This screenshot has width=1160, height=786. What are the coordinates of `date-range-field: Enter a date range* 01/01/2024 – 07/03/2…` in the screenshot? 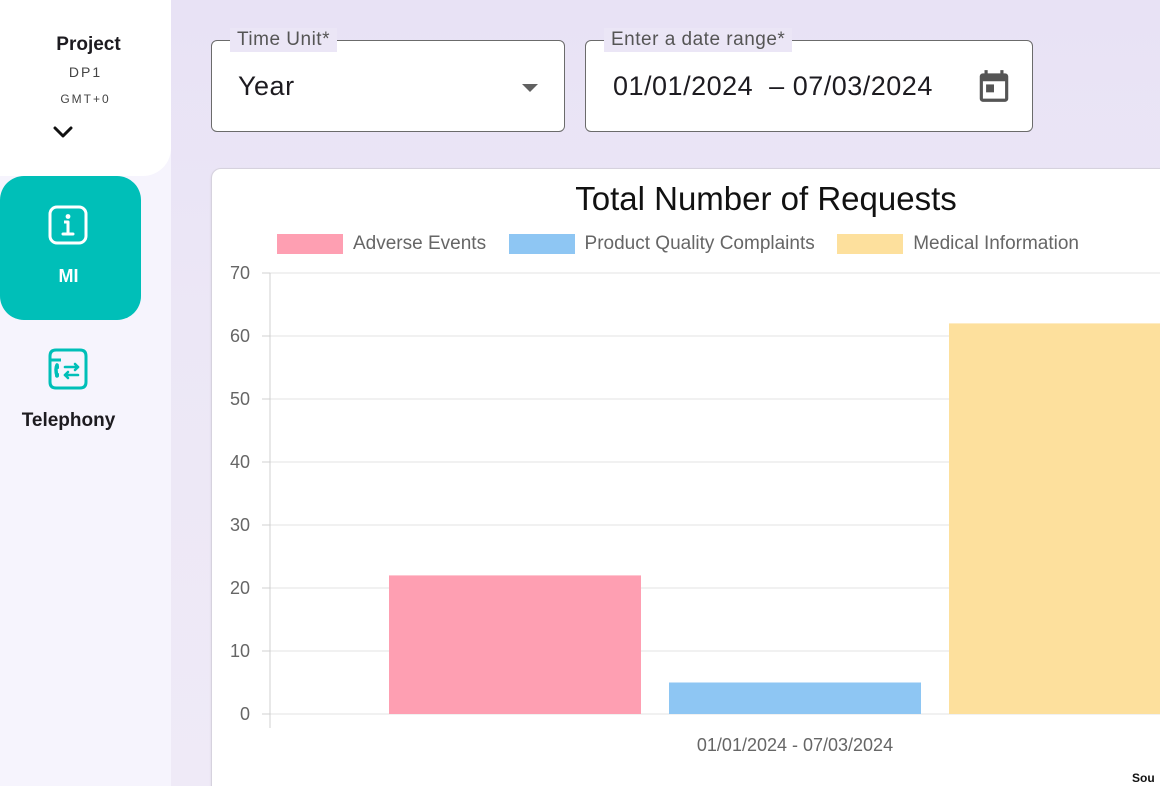 It's located at (809, 80).